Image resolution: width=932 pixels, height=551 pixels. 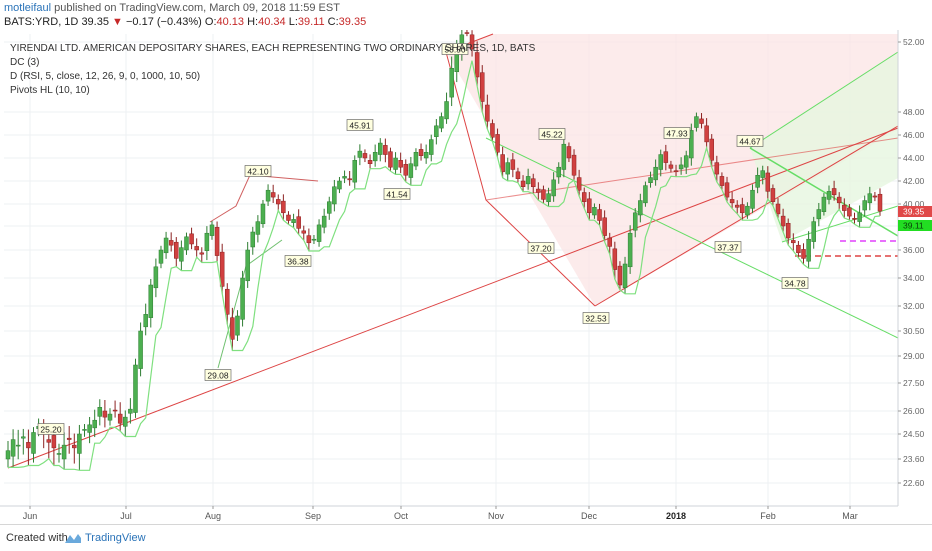 What do you see at coordinates (28, 8) in the screenshot?
I see `author-link: motleifaul` at bounding box center [28, 8].